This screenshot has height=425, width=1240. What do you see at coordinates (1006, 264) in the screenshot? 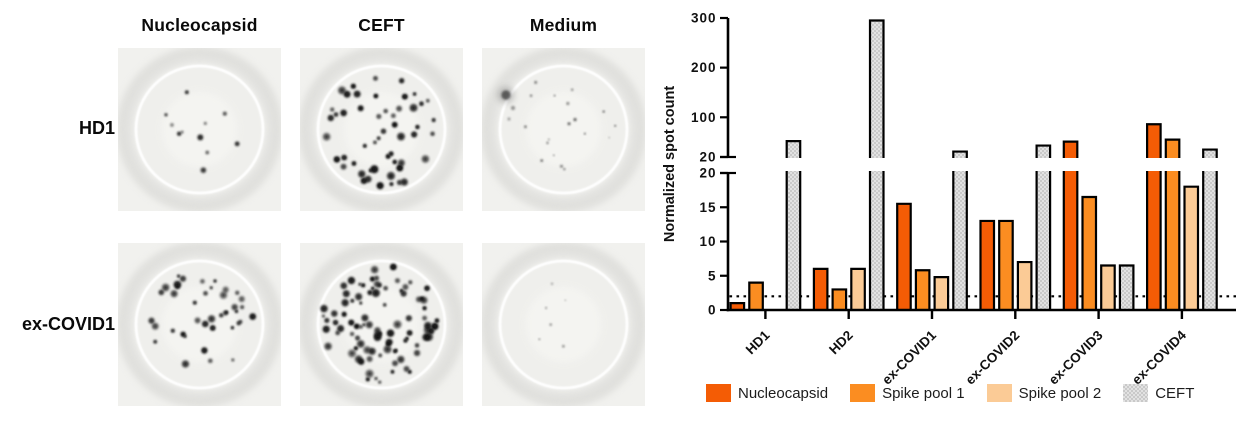
I see `bar-ex-COVID2-Spike pool 1` at bounding box center [1006, 264].